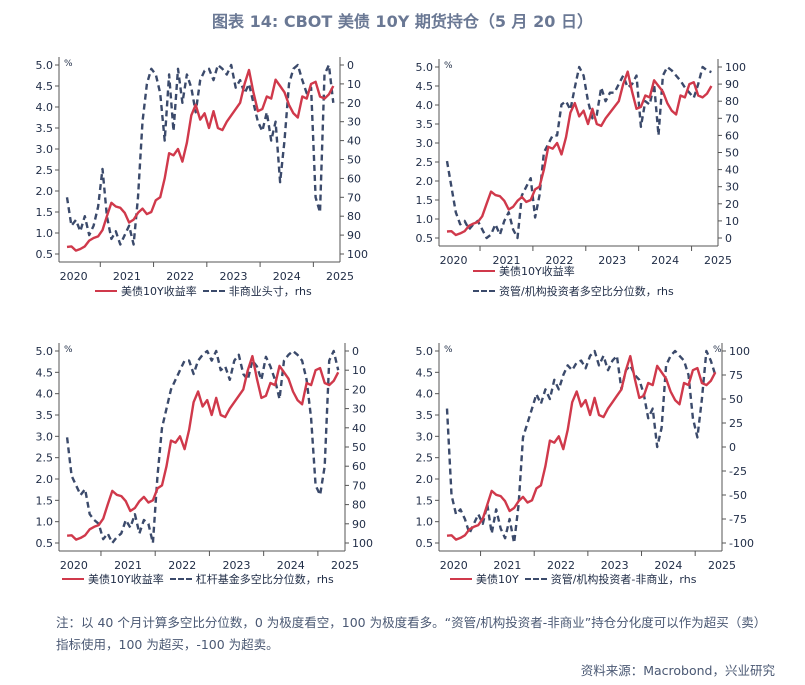 This screenshot has height=685, width=805. I want to click on legend-chart-1: 美债10Y收益率 非商业头寸，rhs, so click(203, 291).